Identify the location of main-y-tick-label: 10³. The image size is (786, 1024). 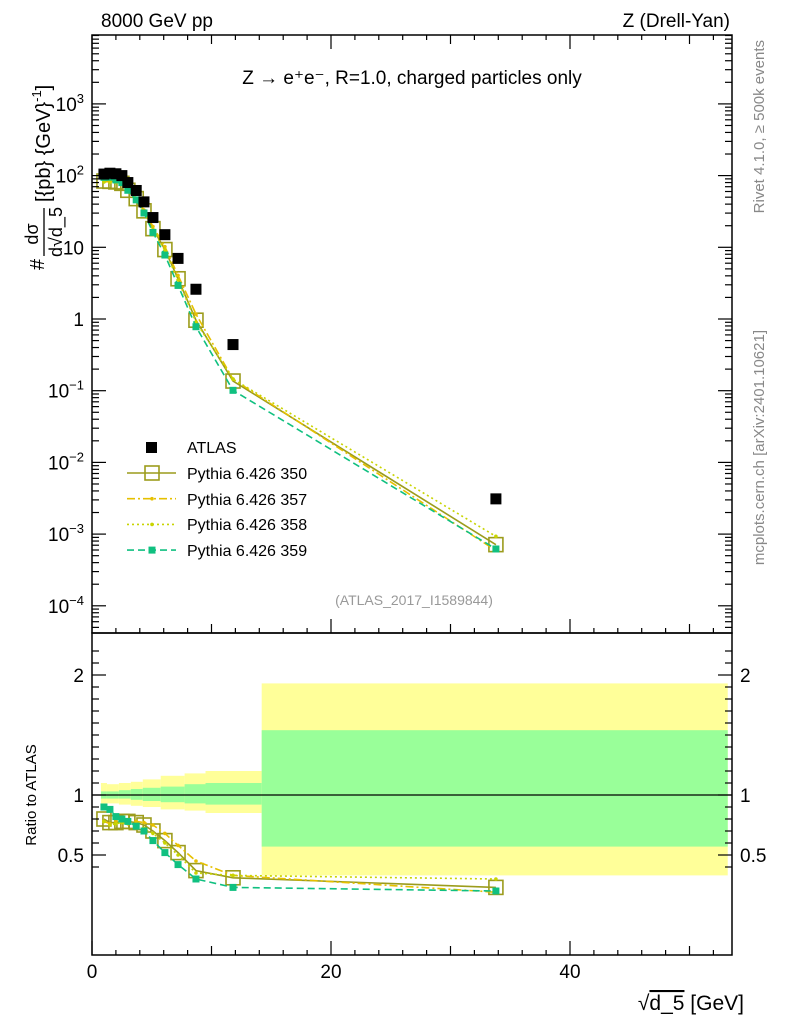
(70, 103).